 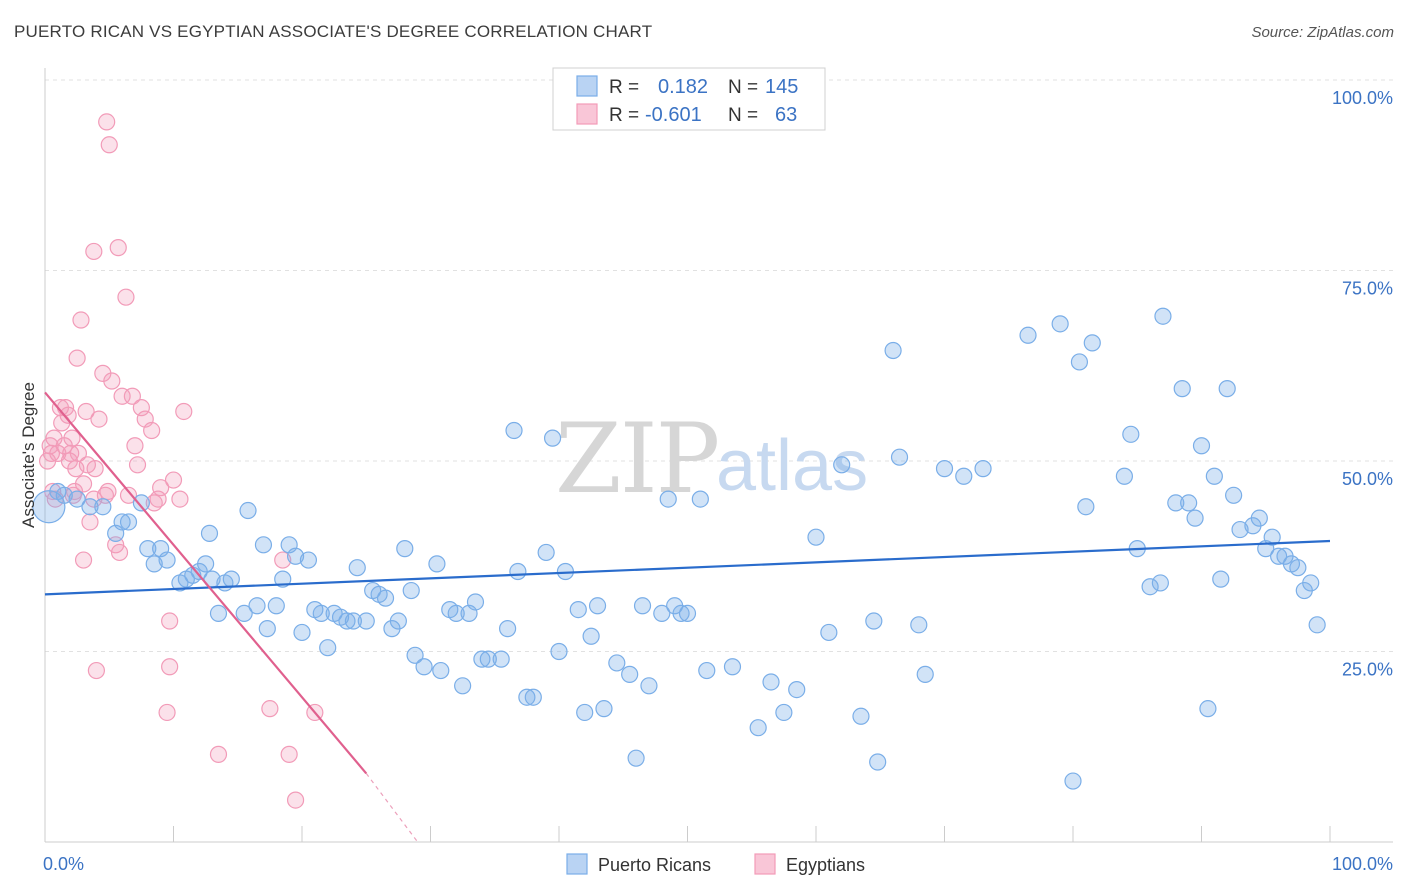 I want to click on trend-line-egyptians, so click(x=206, y=583).